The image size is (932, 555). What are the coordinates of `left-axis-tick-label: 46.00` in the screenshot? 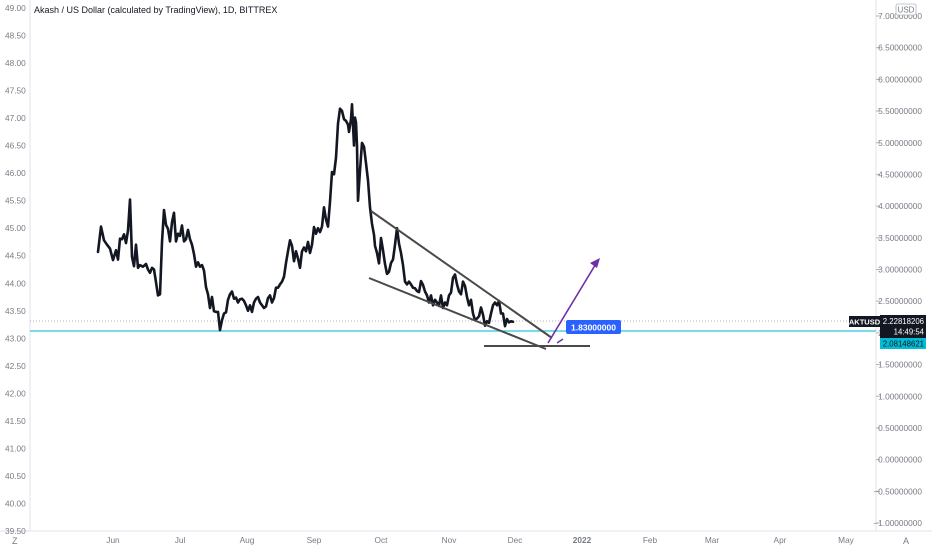 It's located at (15, 173).